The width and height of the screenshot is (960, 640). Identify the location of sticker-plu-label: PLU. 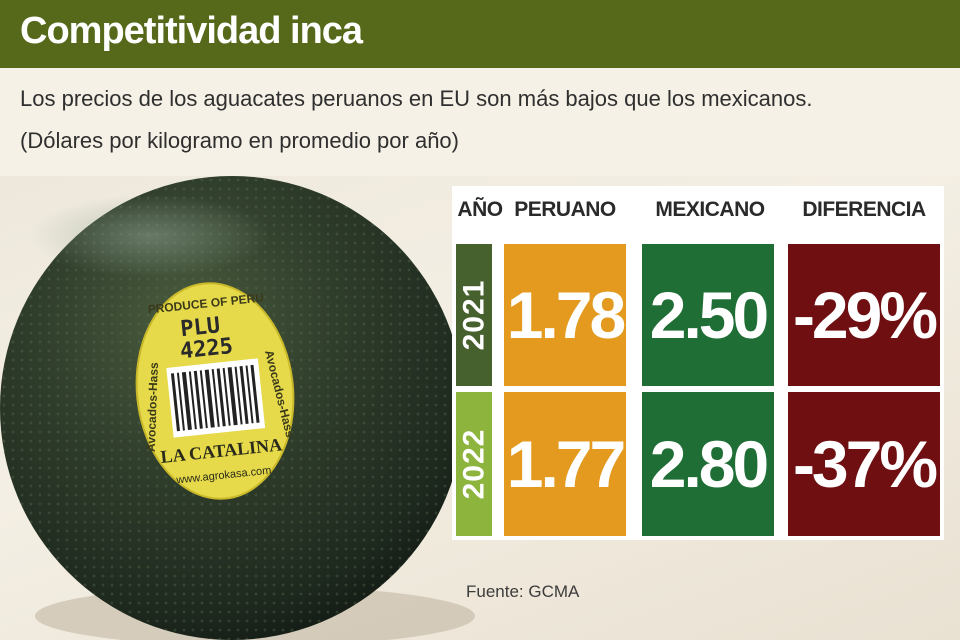
(200, 327).